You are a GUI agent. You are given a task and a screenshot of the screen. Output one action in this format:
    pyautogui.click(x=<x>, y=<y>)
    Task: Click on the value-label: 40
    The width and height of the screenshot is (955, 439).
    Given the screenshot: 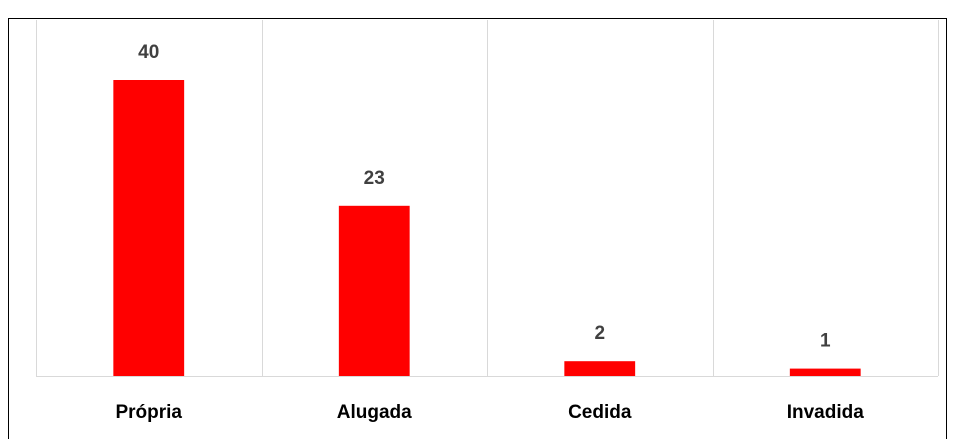 What is the action you would take?
    pyautogui.click(x=148, y=52)
    